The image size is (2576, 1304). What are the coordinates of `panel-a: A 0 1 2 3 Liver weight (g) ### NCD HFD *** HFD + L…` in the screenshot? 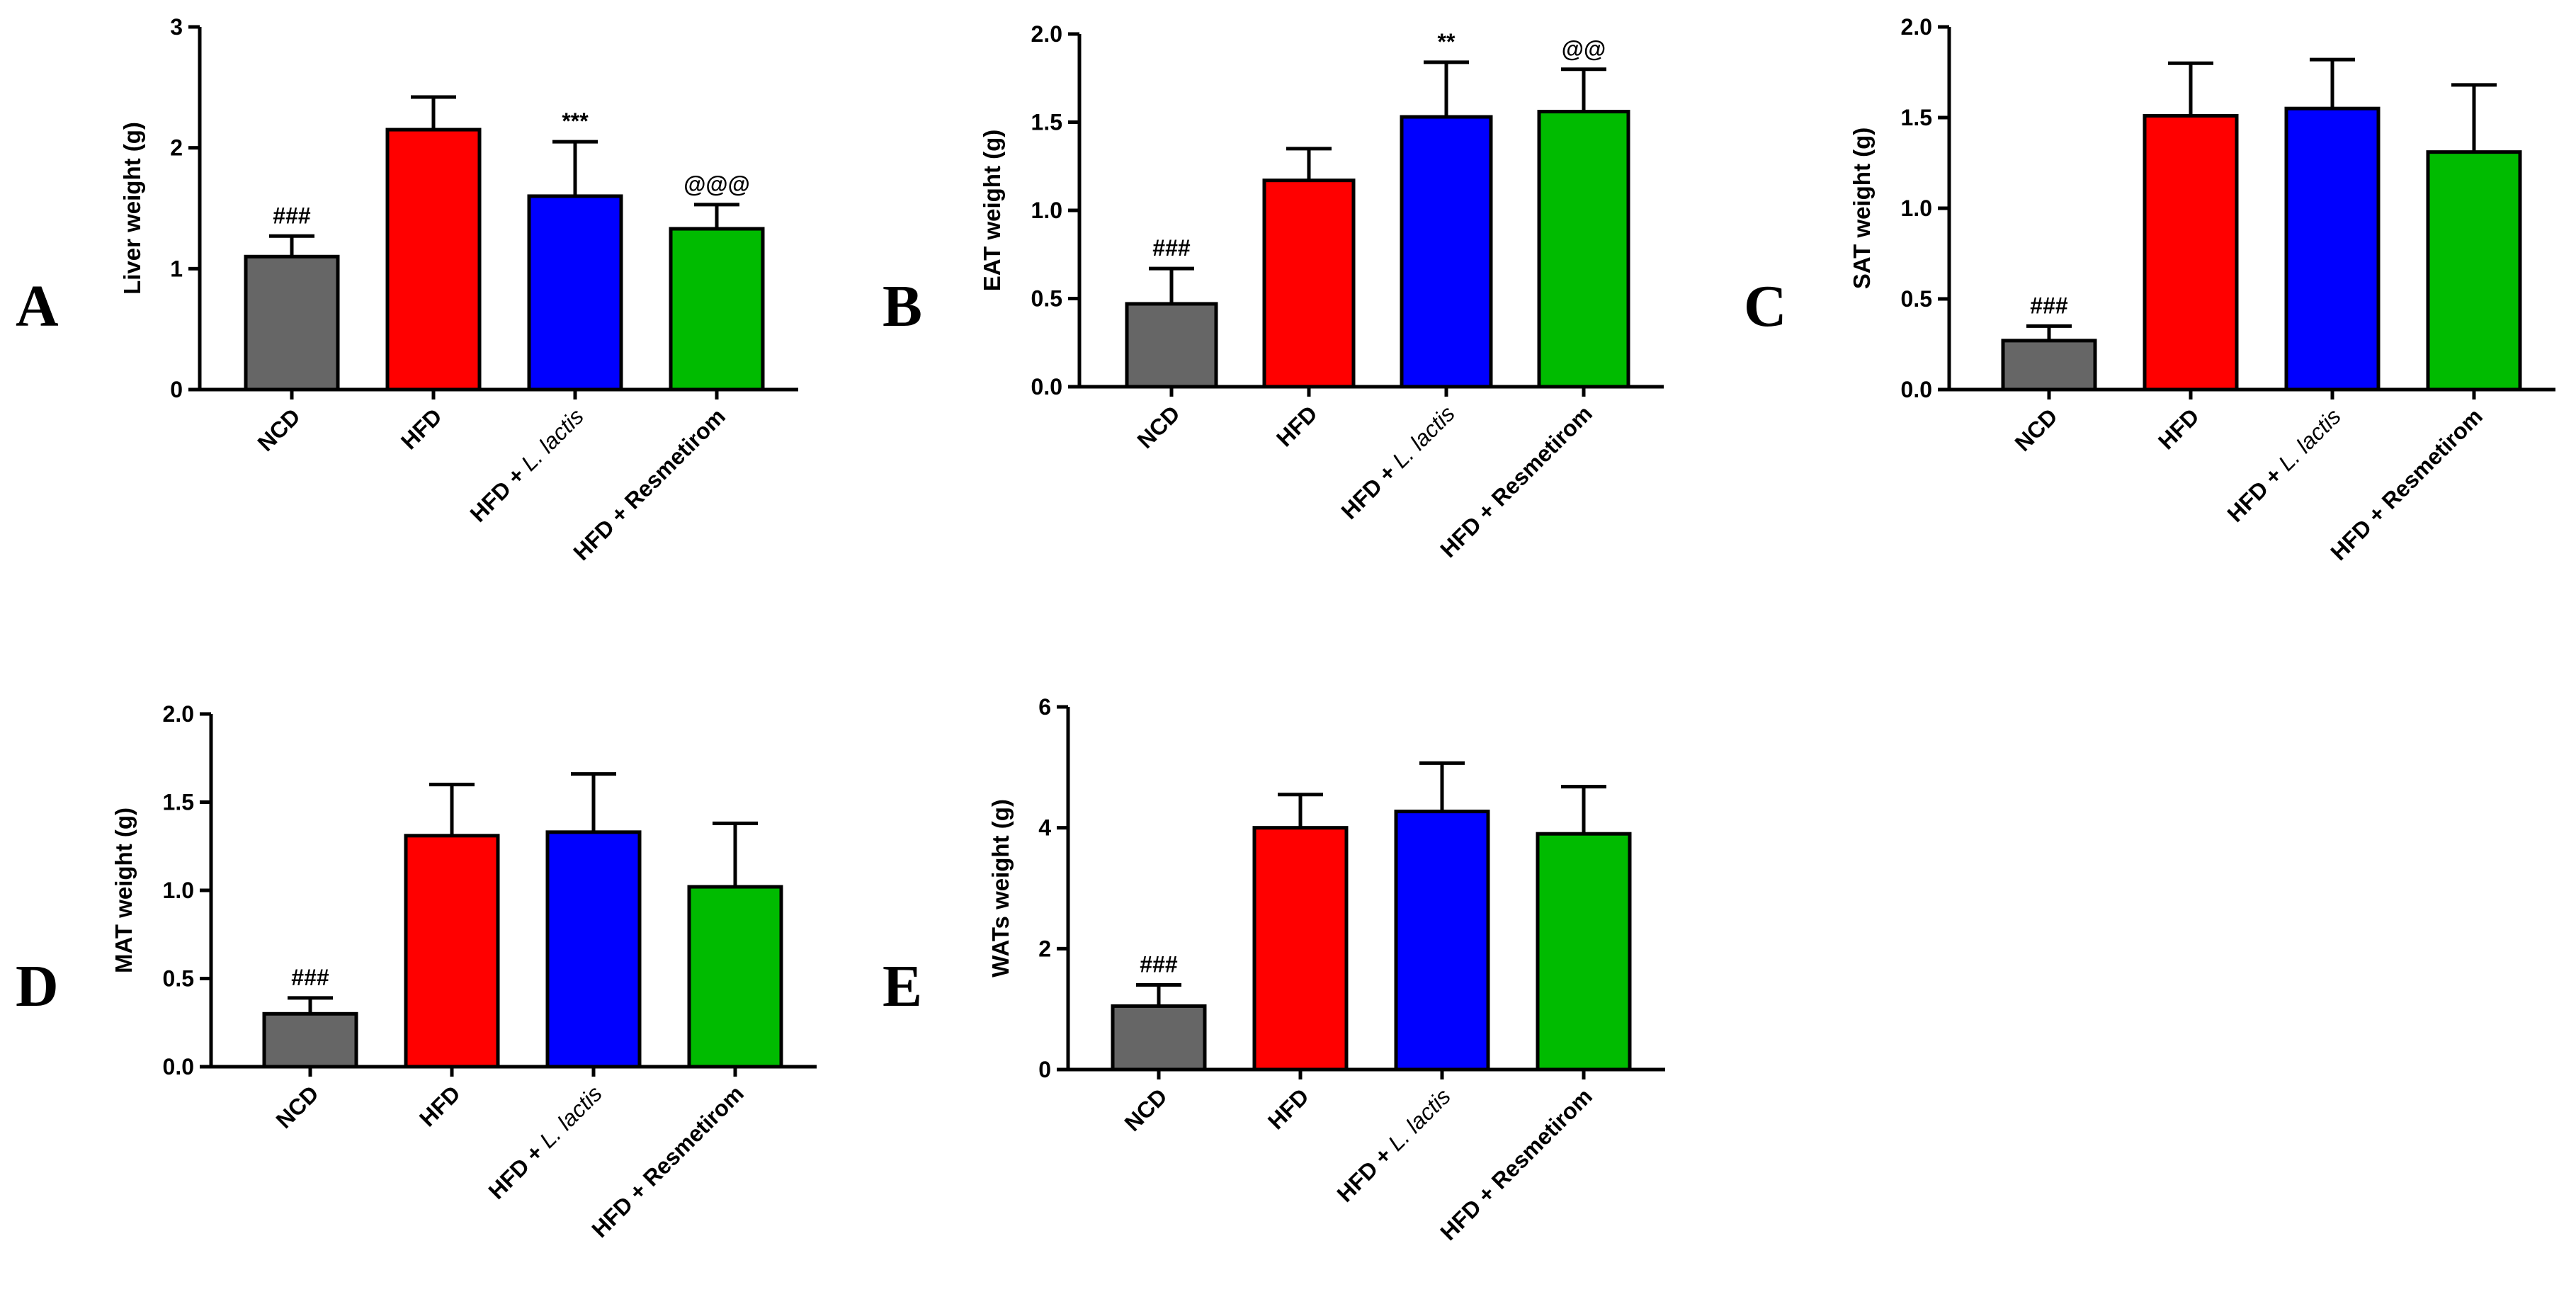 It's located at (407, 290).